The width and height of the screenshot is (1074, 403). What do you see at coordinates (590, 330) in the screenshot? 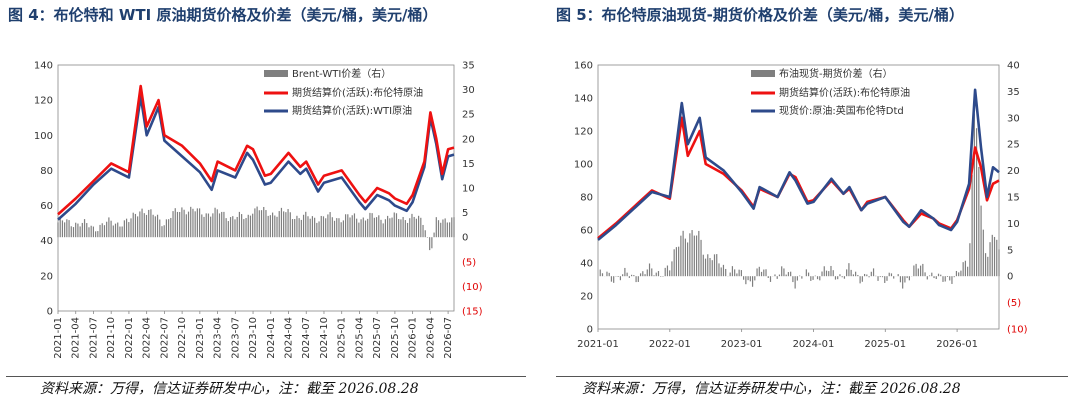
I see `y-left-tick-label: 0` at bounding box center [590, 330].